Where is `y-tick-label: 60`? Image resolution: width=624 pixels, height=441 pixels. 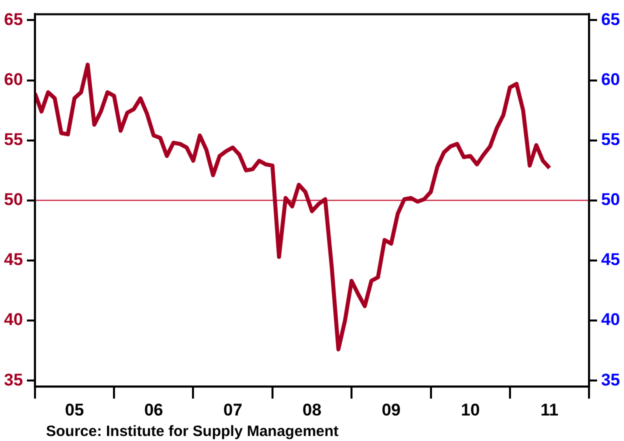 y-tick-label: 60 is located at coordinates (13, 79).